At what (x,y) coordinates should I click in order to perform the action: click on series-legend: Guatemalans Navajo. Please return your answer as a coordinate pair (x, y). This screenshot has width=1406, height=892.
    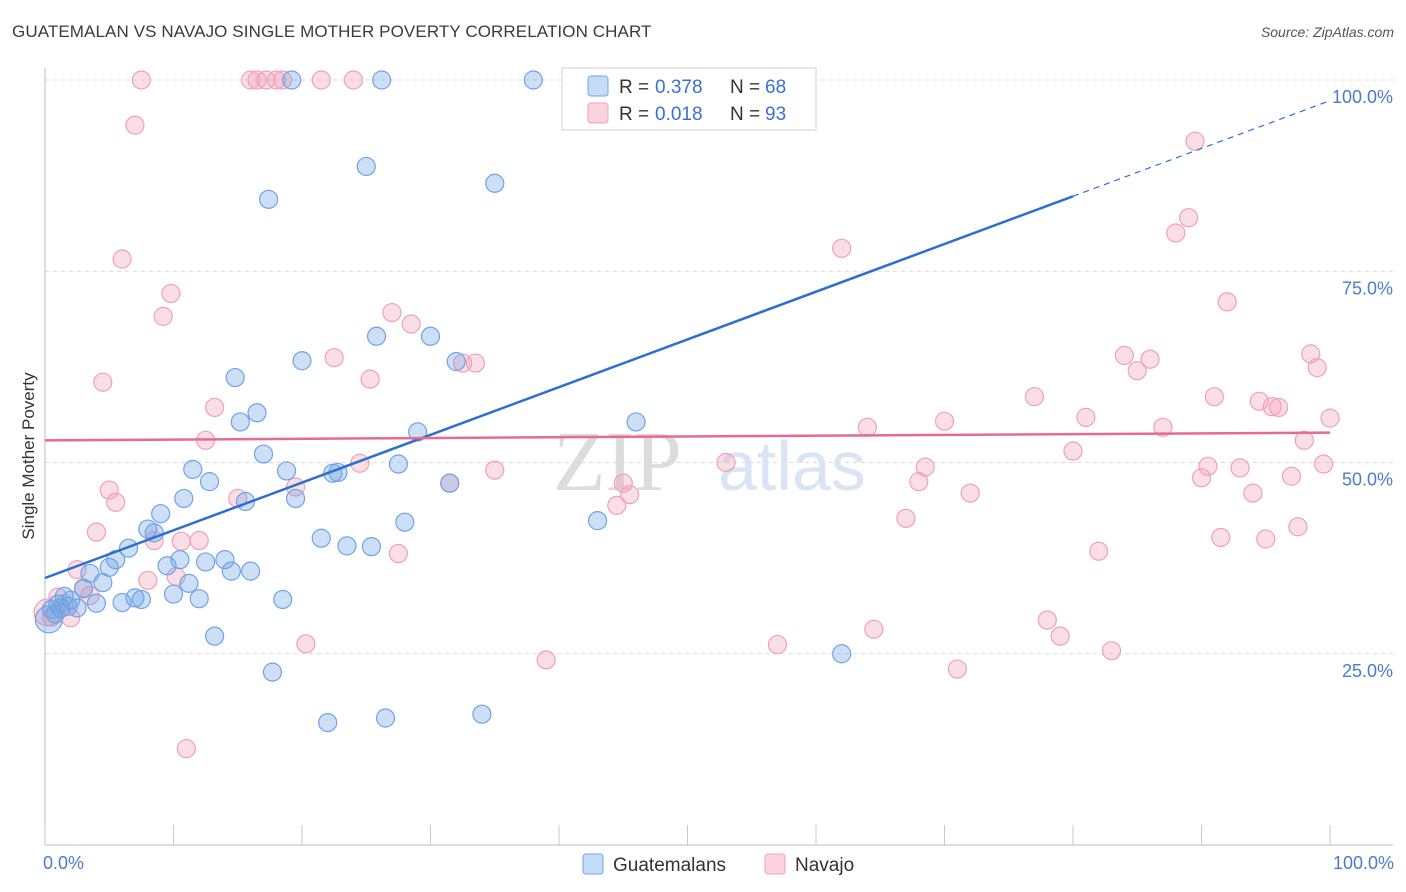
    Looking at the image, I should click on (718, 864).